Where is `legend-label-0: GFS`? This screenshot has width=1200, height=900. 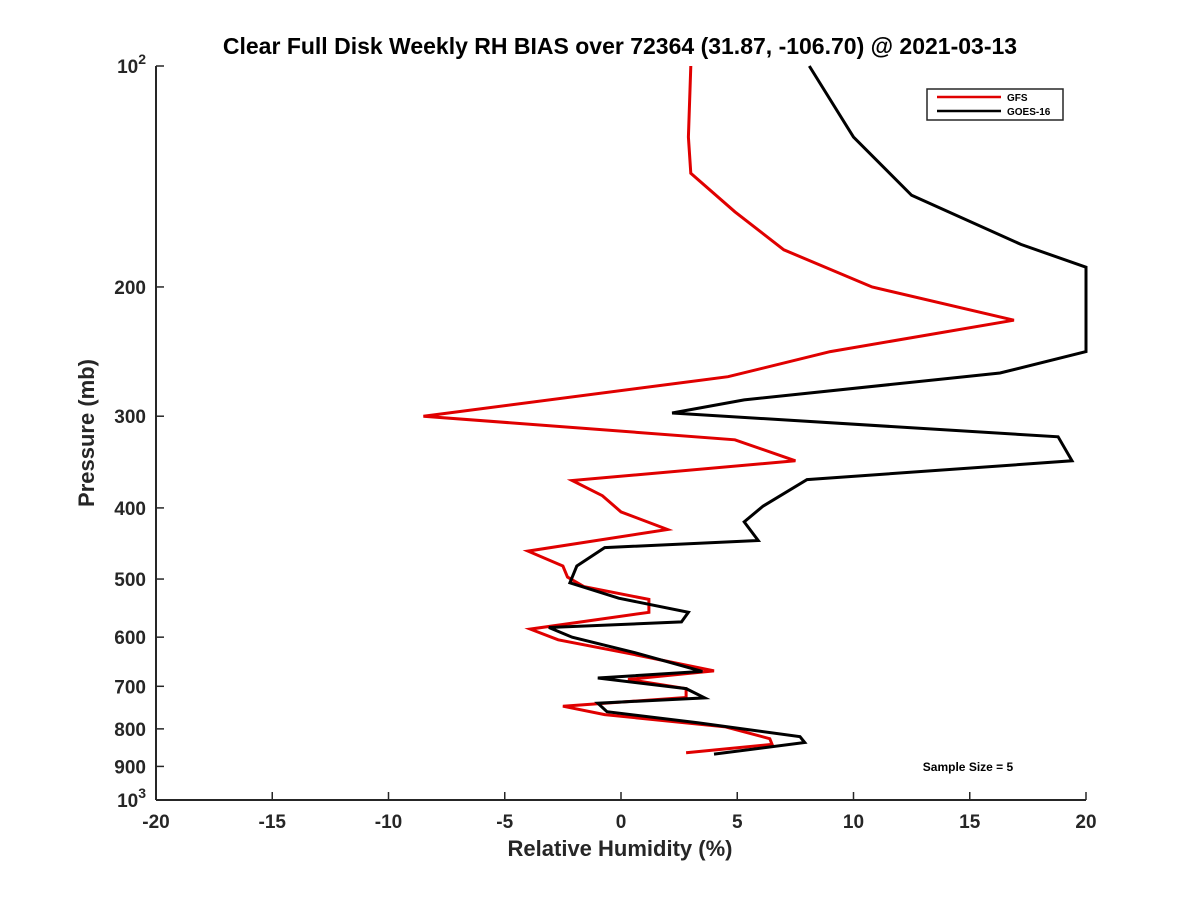 legend-label-0: GFS is located at coordinates (1017, 98).